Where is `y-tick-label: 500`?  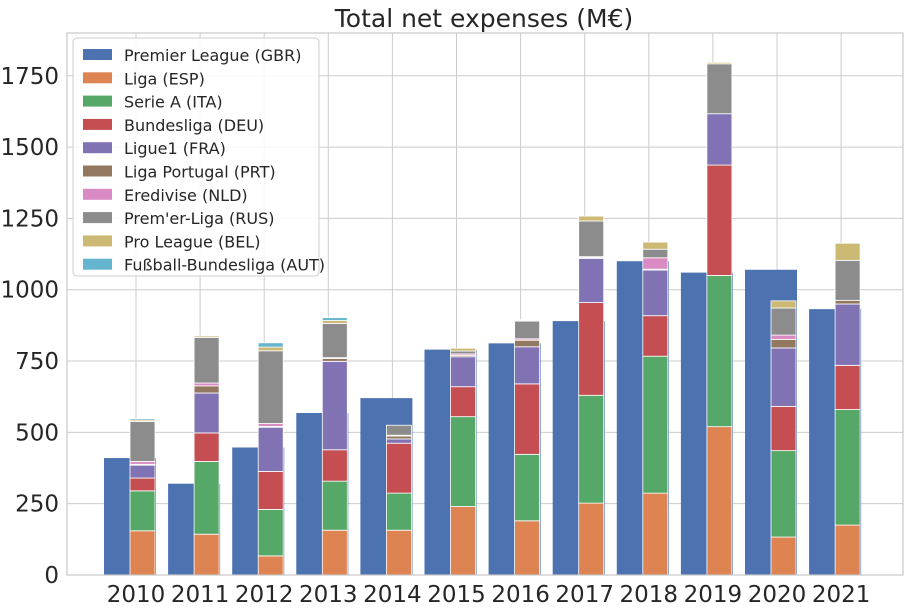 y-tick-label: 500 is located at coordinates (37, 433).